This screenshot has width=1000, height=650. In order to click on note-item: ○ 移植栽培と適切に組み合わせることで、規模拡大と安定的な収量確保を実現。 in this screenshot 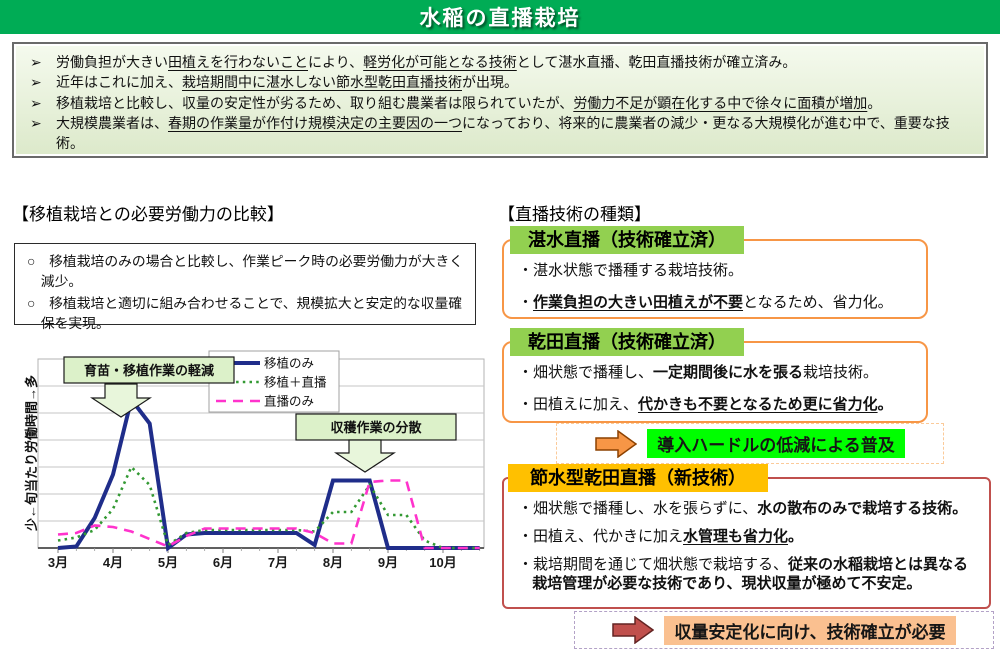, I will do `click(245, 313)`.